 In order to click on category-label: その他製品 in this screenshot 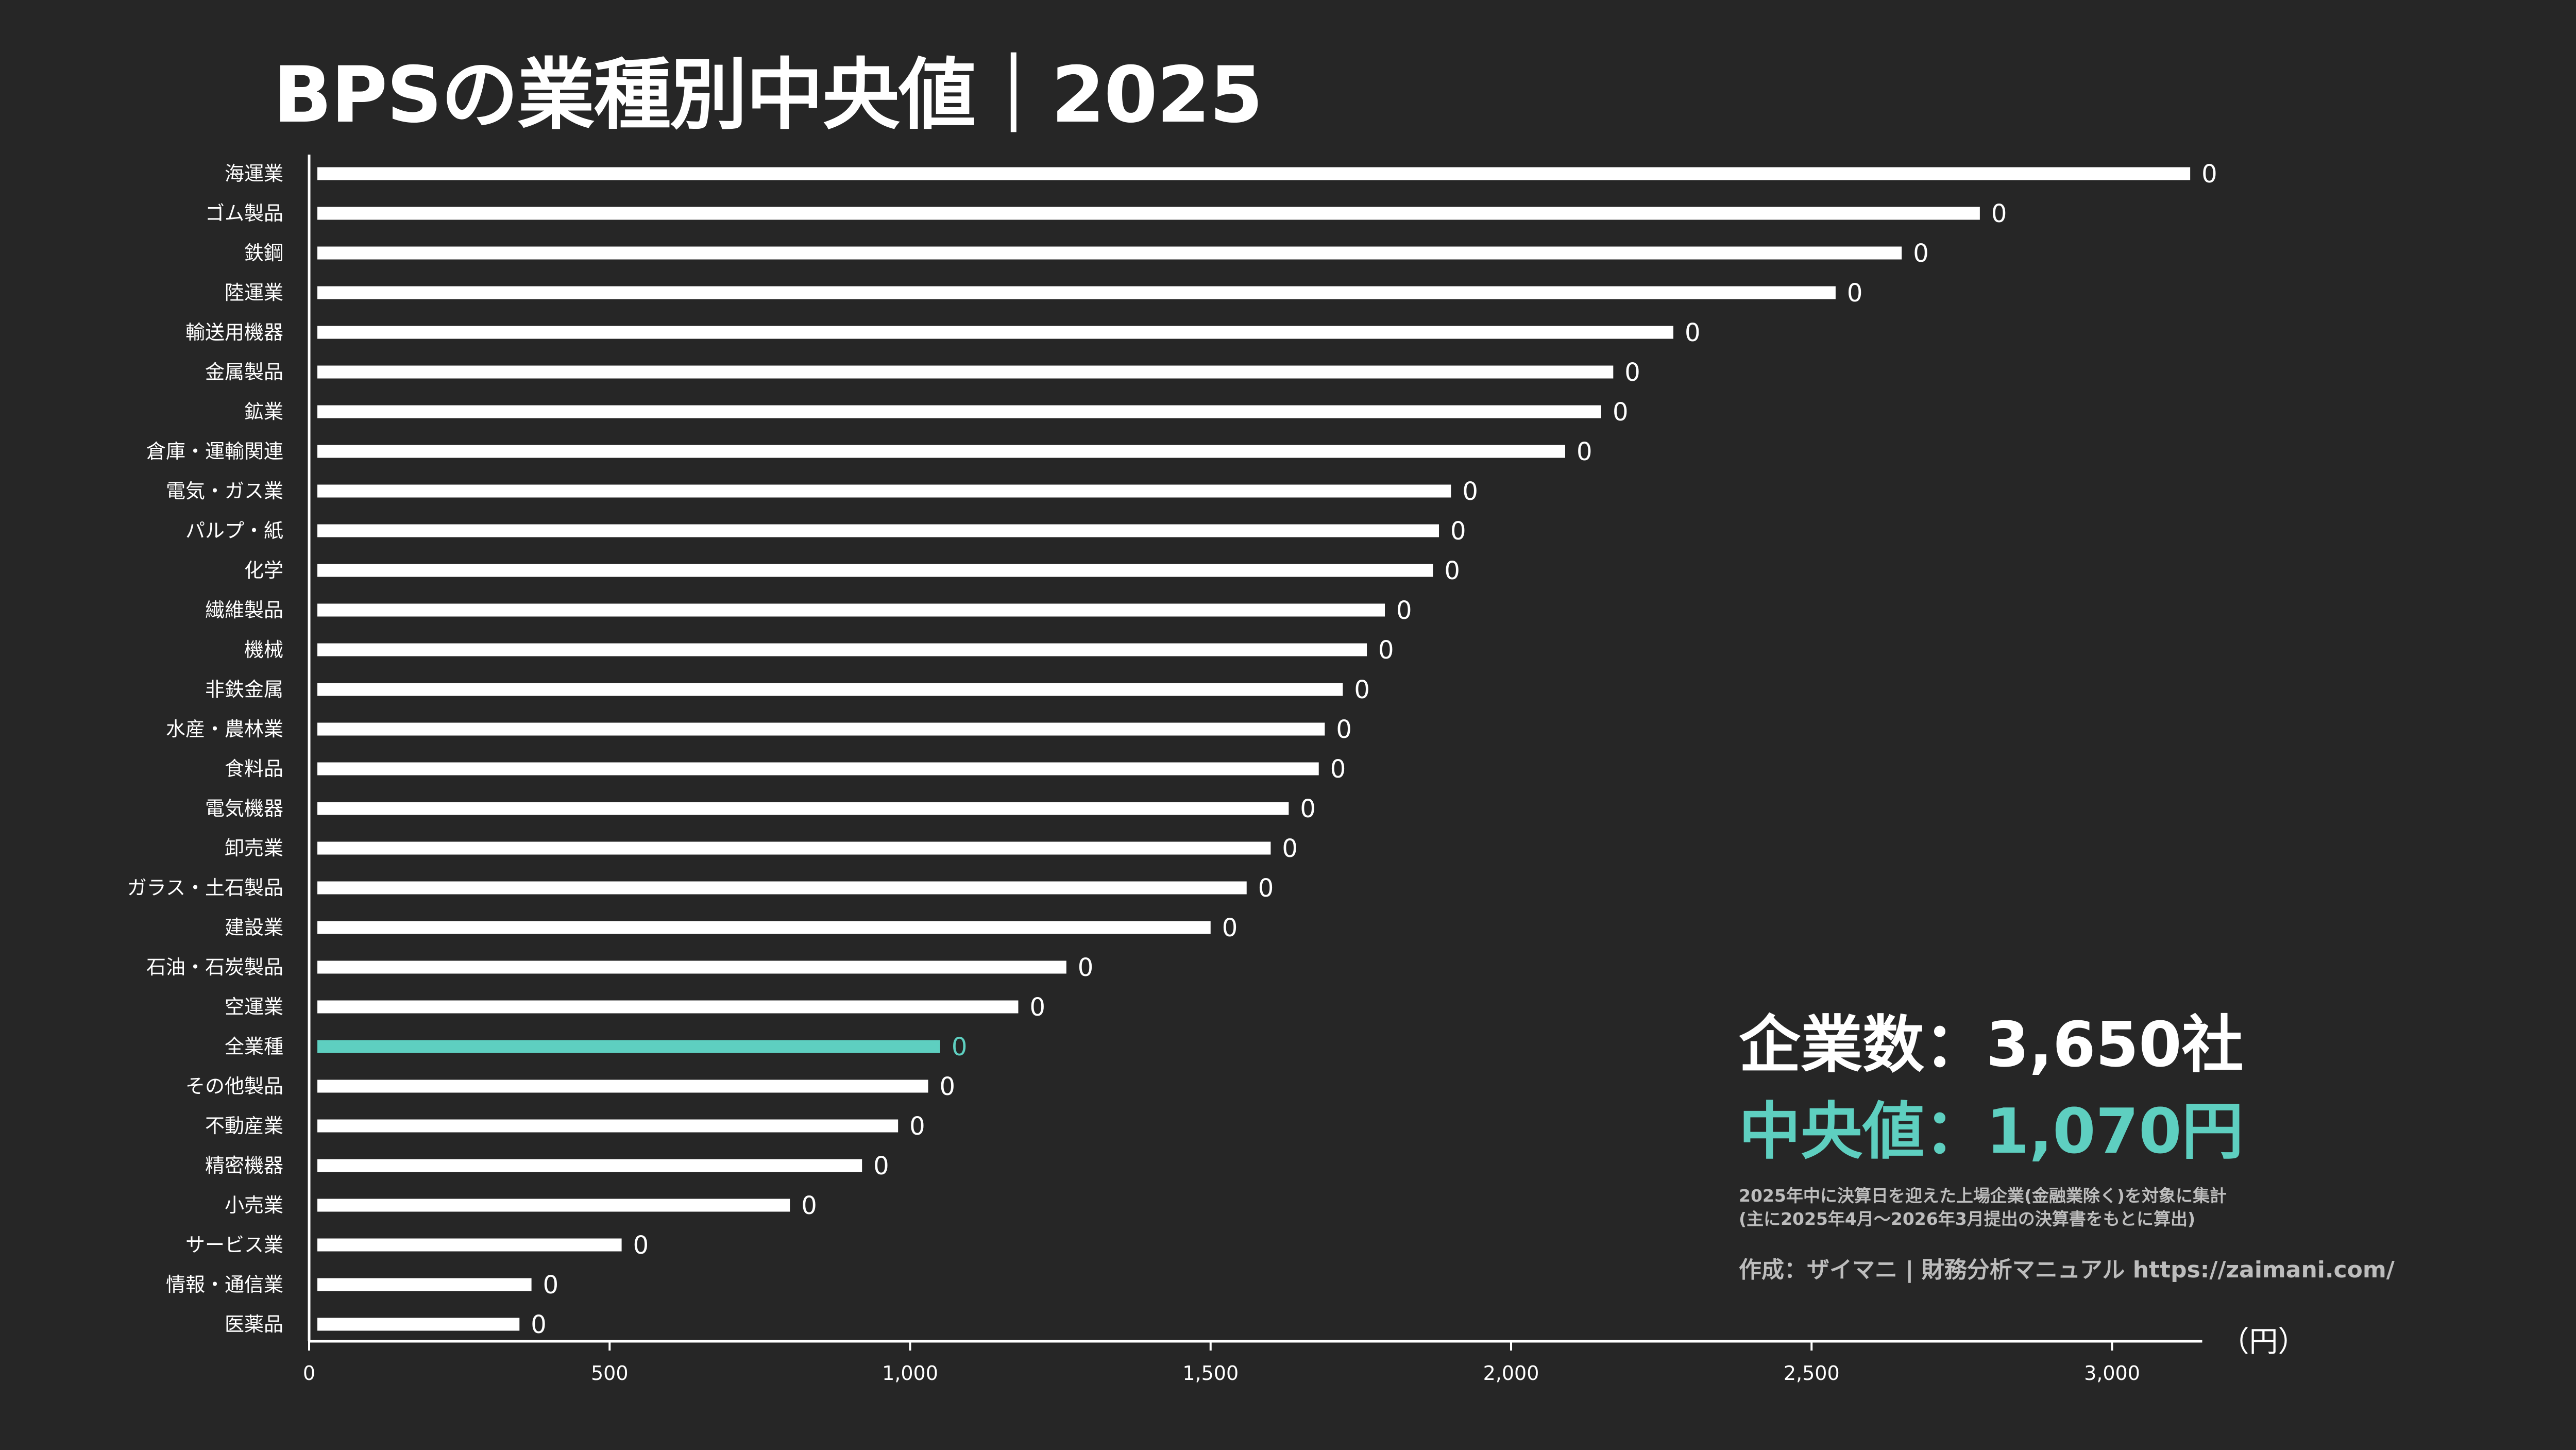, I will do `click(234, 1087)`.